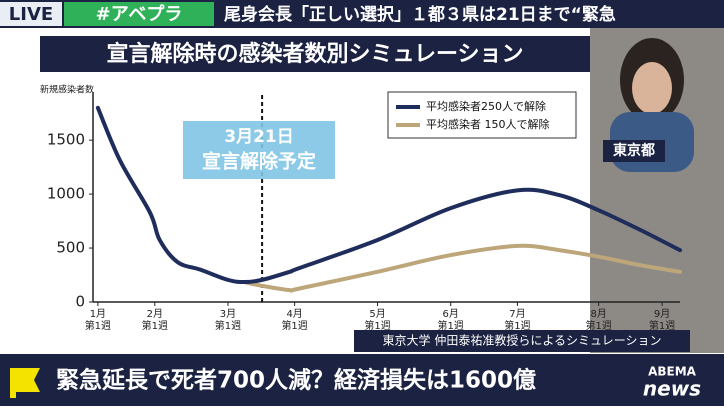 The height and width of the screenshot is (410, 724). What do you see at coordinates (98, 320) in the screenshot?
I see `x-tick-label: 1月第1週` at bounding box center [98, 320].